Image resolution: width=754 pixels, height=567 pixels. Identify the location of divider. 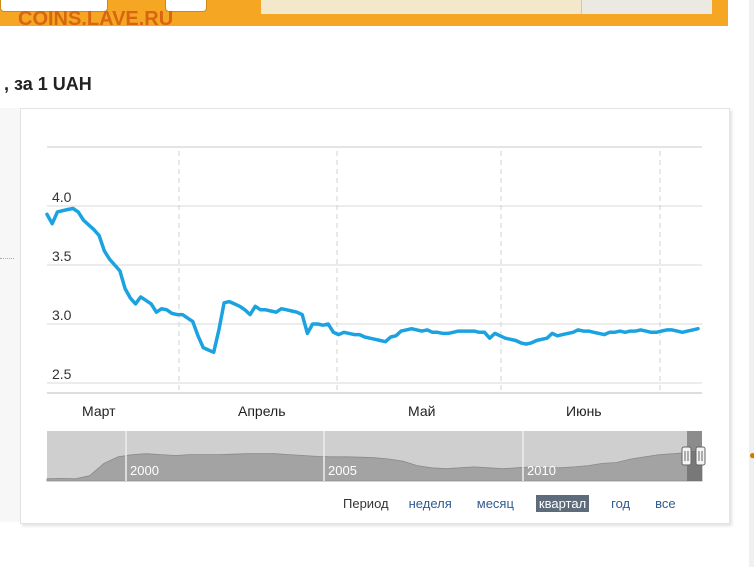
(7, 258).